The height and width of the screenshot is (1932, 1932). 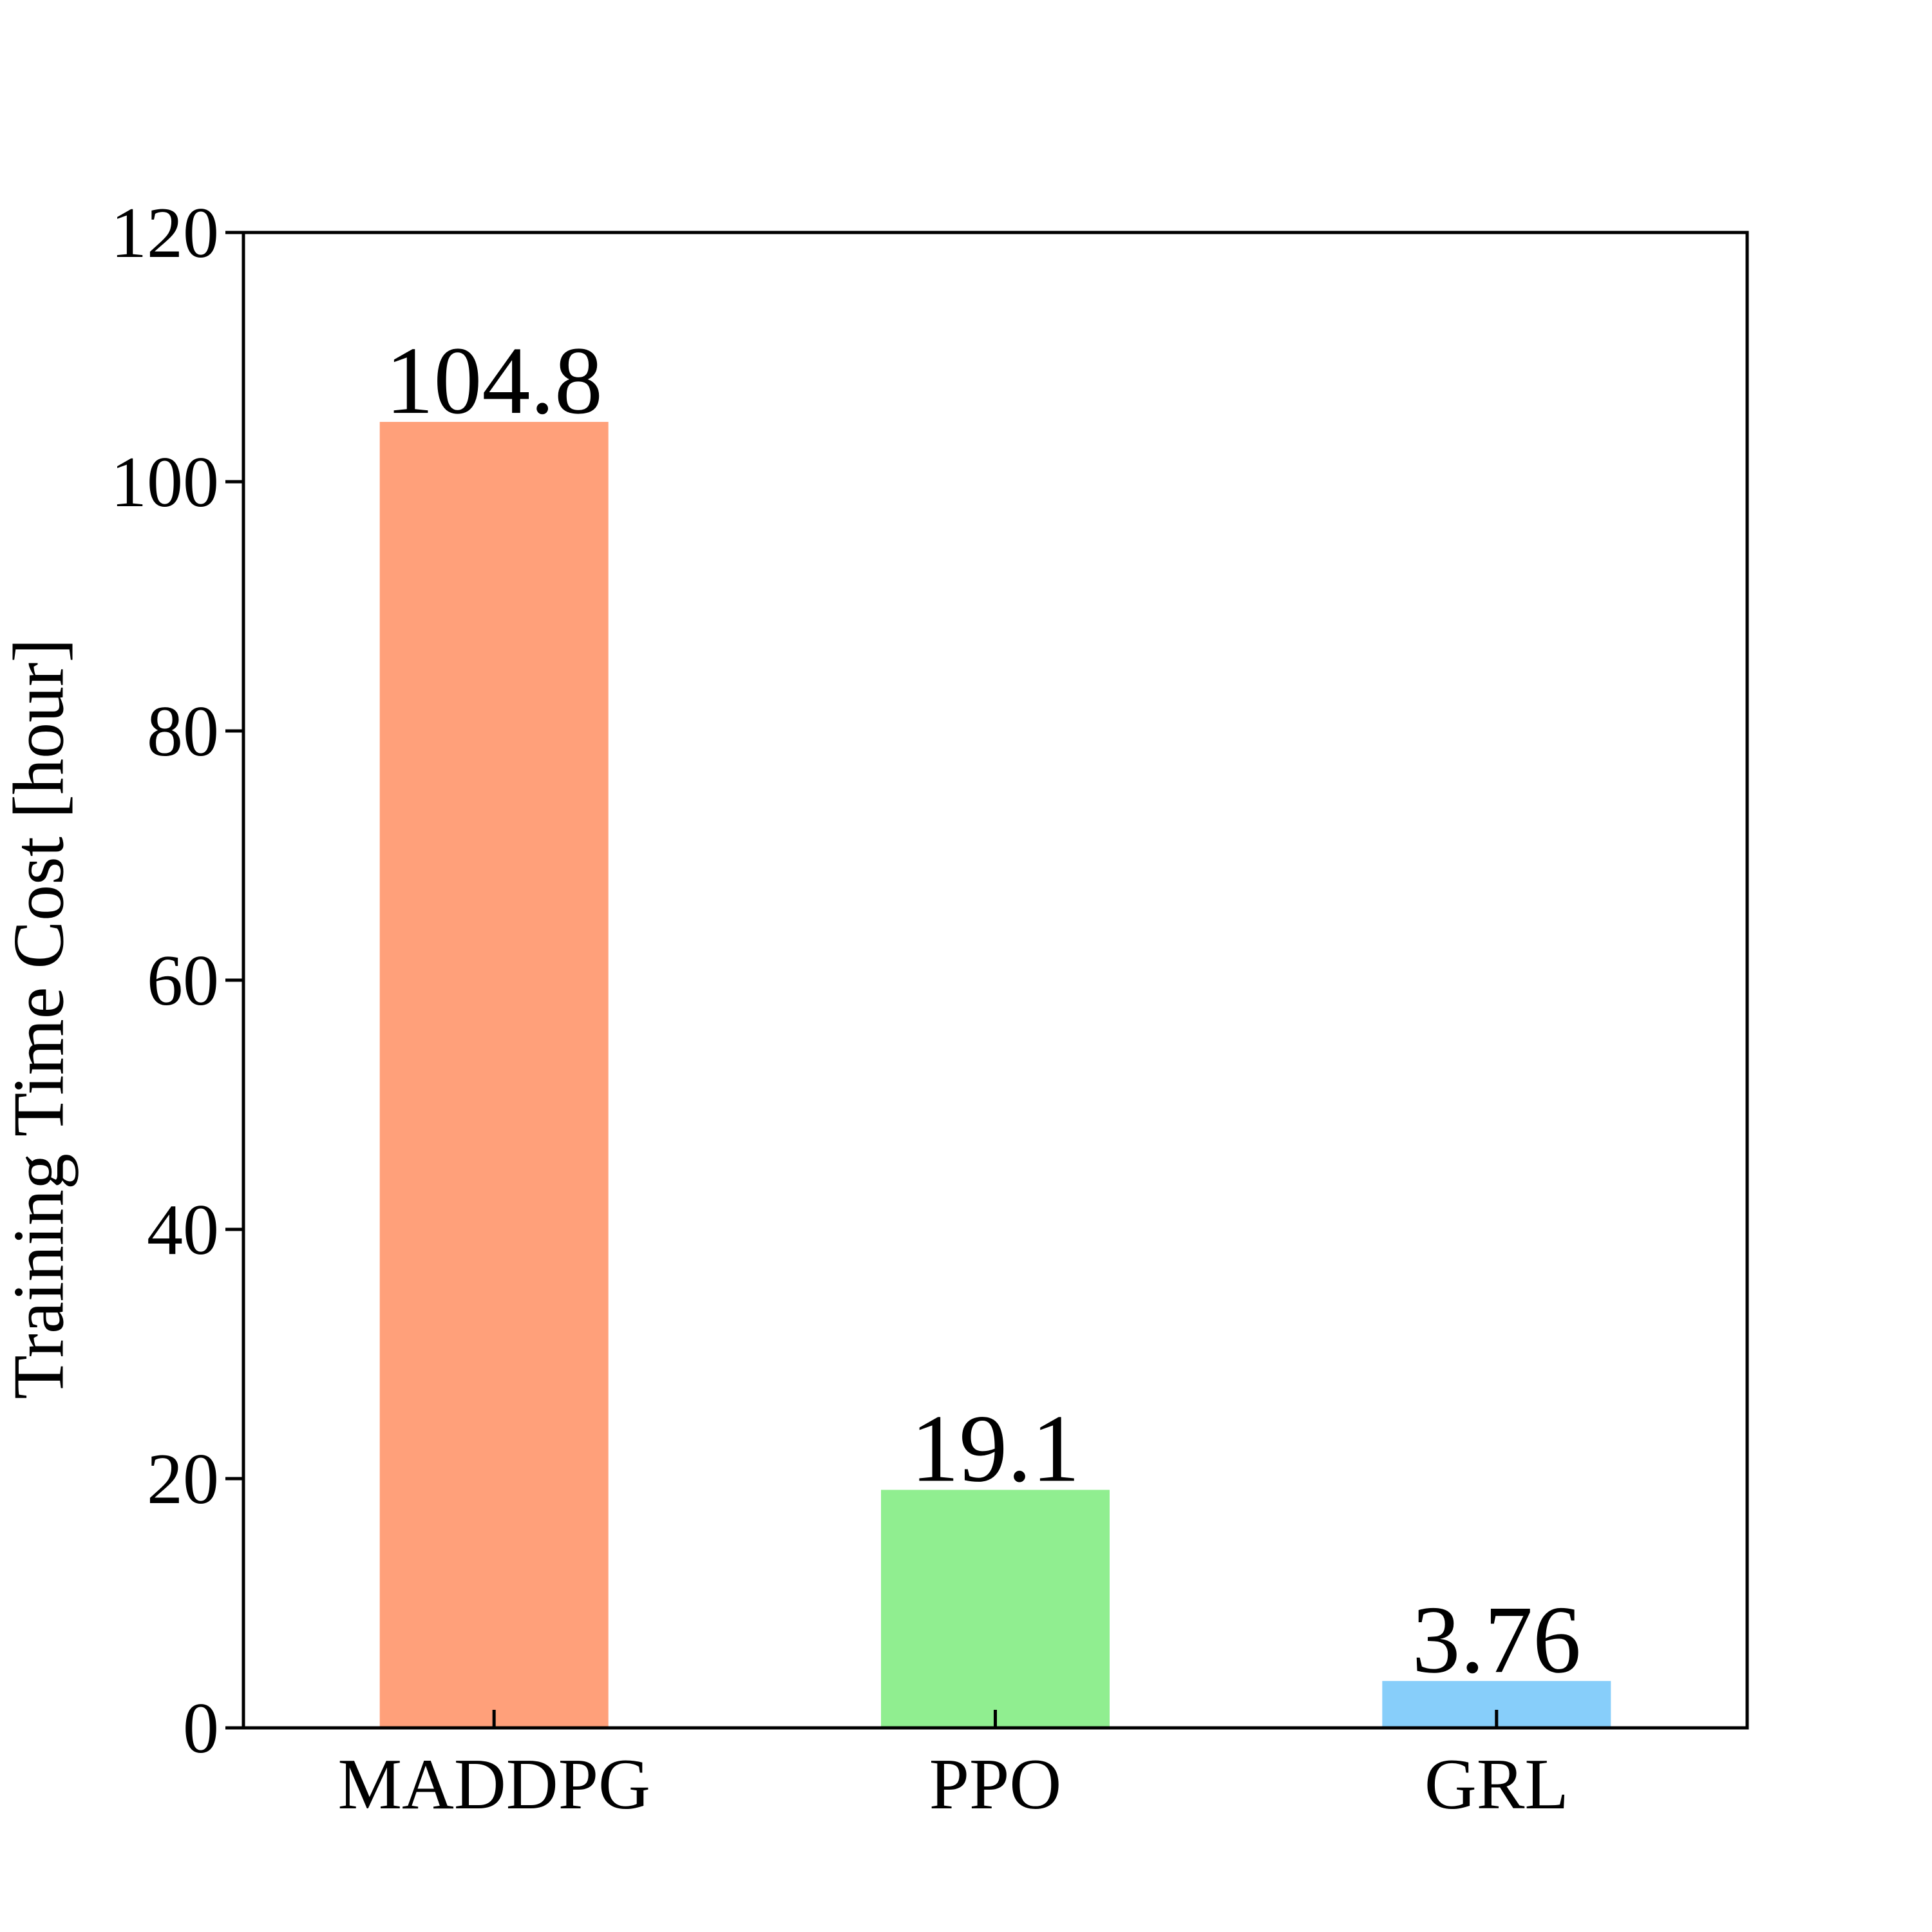 What do you see at coordinates (183, 732) in the screenshot?
I see `y-tick-label-80: 80` at bounding box center [183, 732].